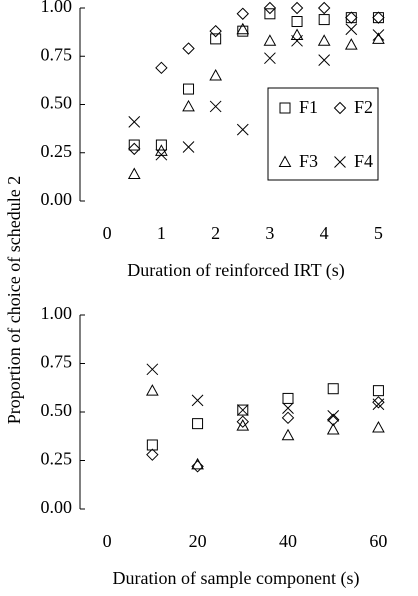  I want to click on x-axis-label: Duration of sample component (s), so click(236, 578).